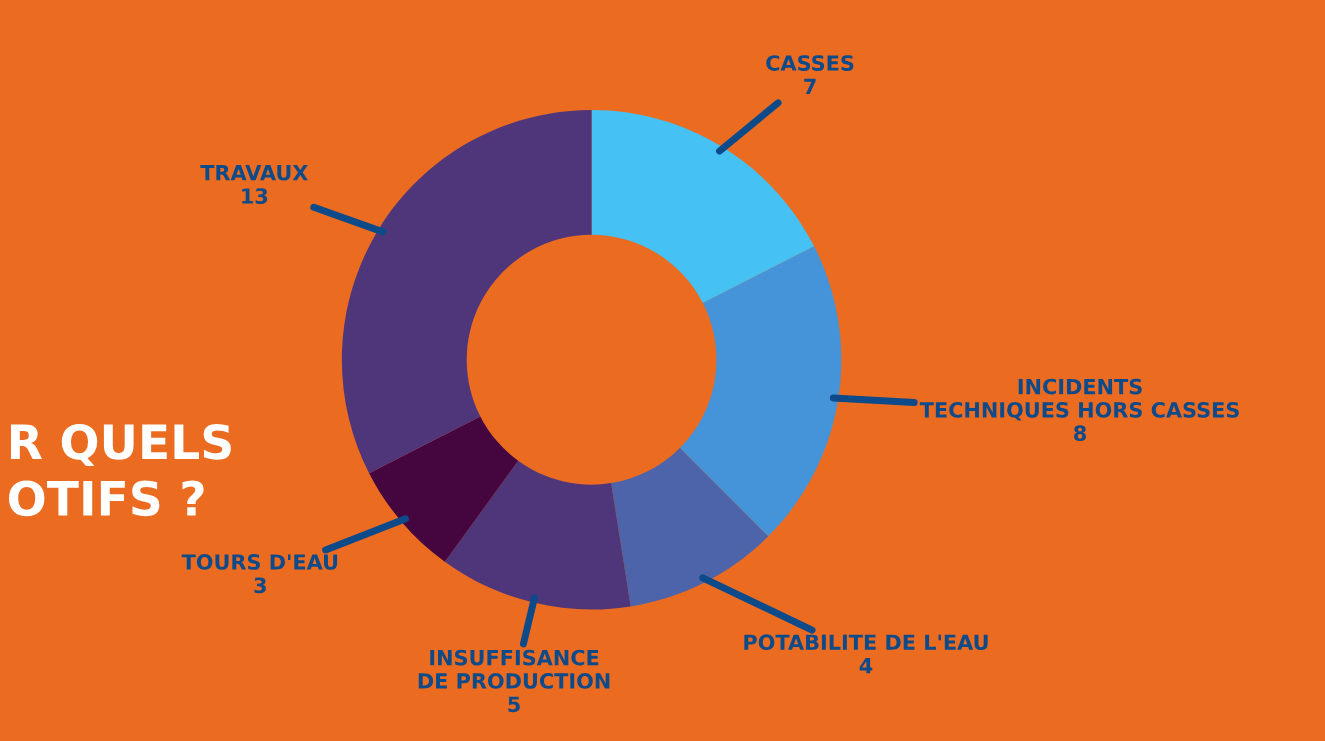 Image resolution: width=1325 pixels, height=741 pixels. Describe the element at coordinates (514, 704) in the screenshot. I see `data-label: 5` at that location.